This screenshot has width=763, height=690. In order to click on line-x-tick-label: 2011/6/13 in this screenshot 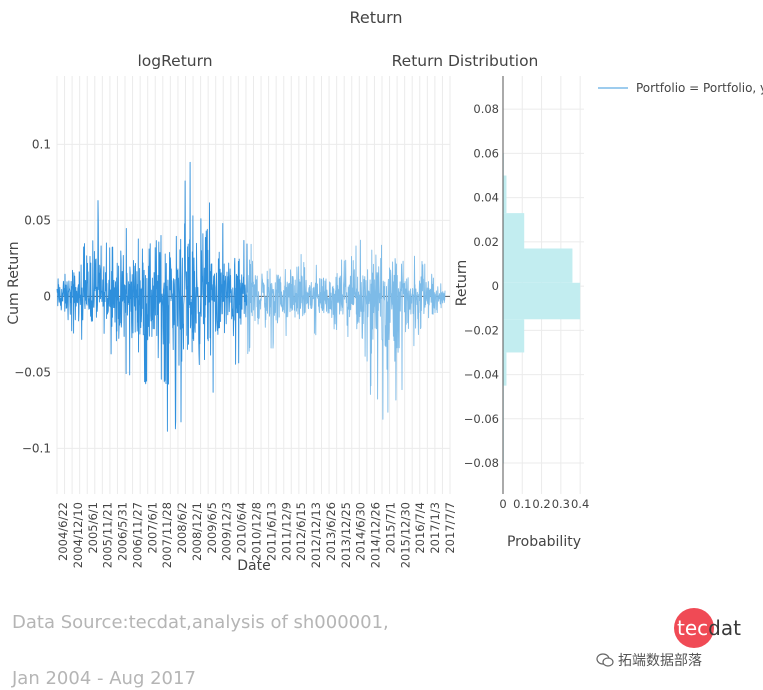, I will do `click(271, 531)`.